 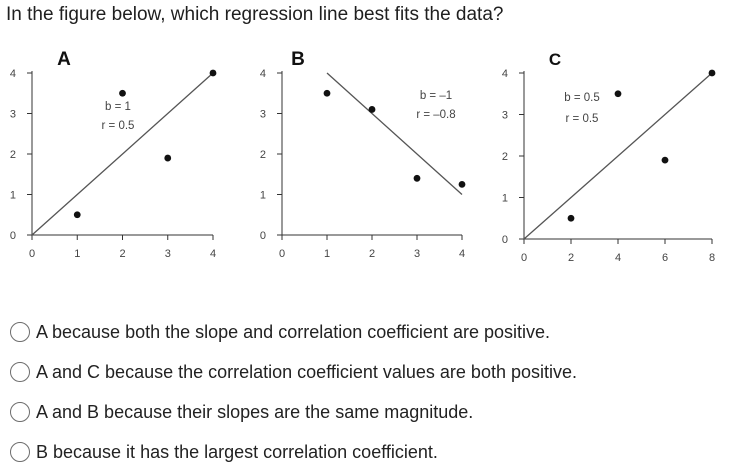 What do you see at coordinates (582, 98) in the screenshot?
I see `annotation-text: b = 0.5` at bounding box center [582, 98].